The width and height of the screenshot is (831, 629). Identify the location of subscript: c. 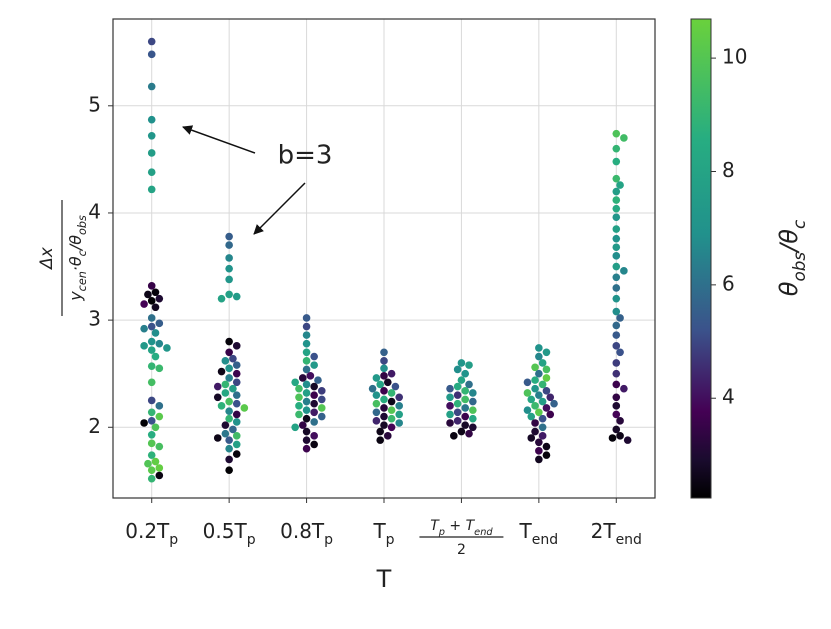
(82, 253).